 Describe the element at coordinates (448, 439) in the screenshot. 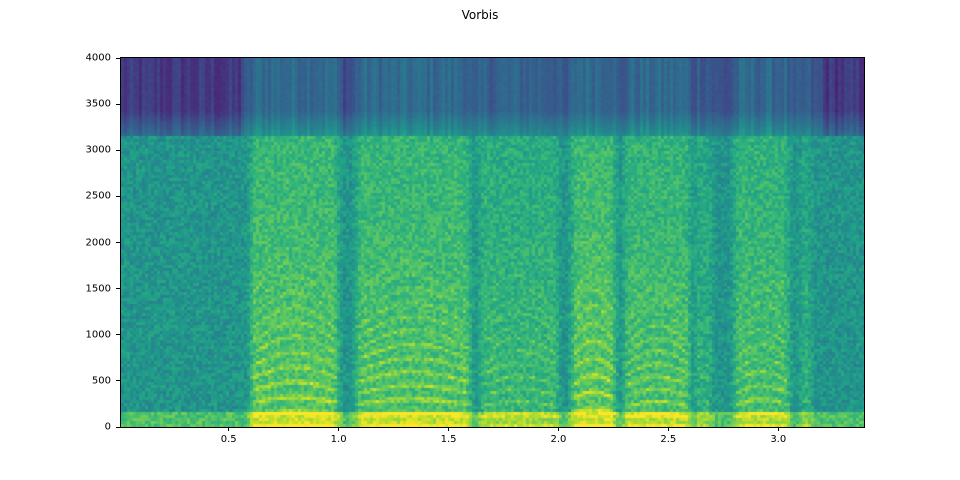

I see `x-tick-label: 1.5` at that location.